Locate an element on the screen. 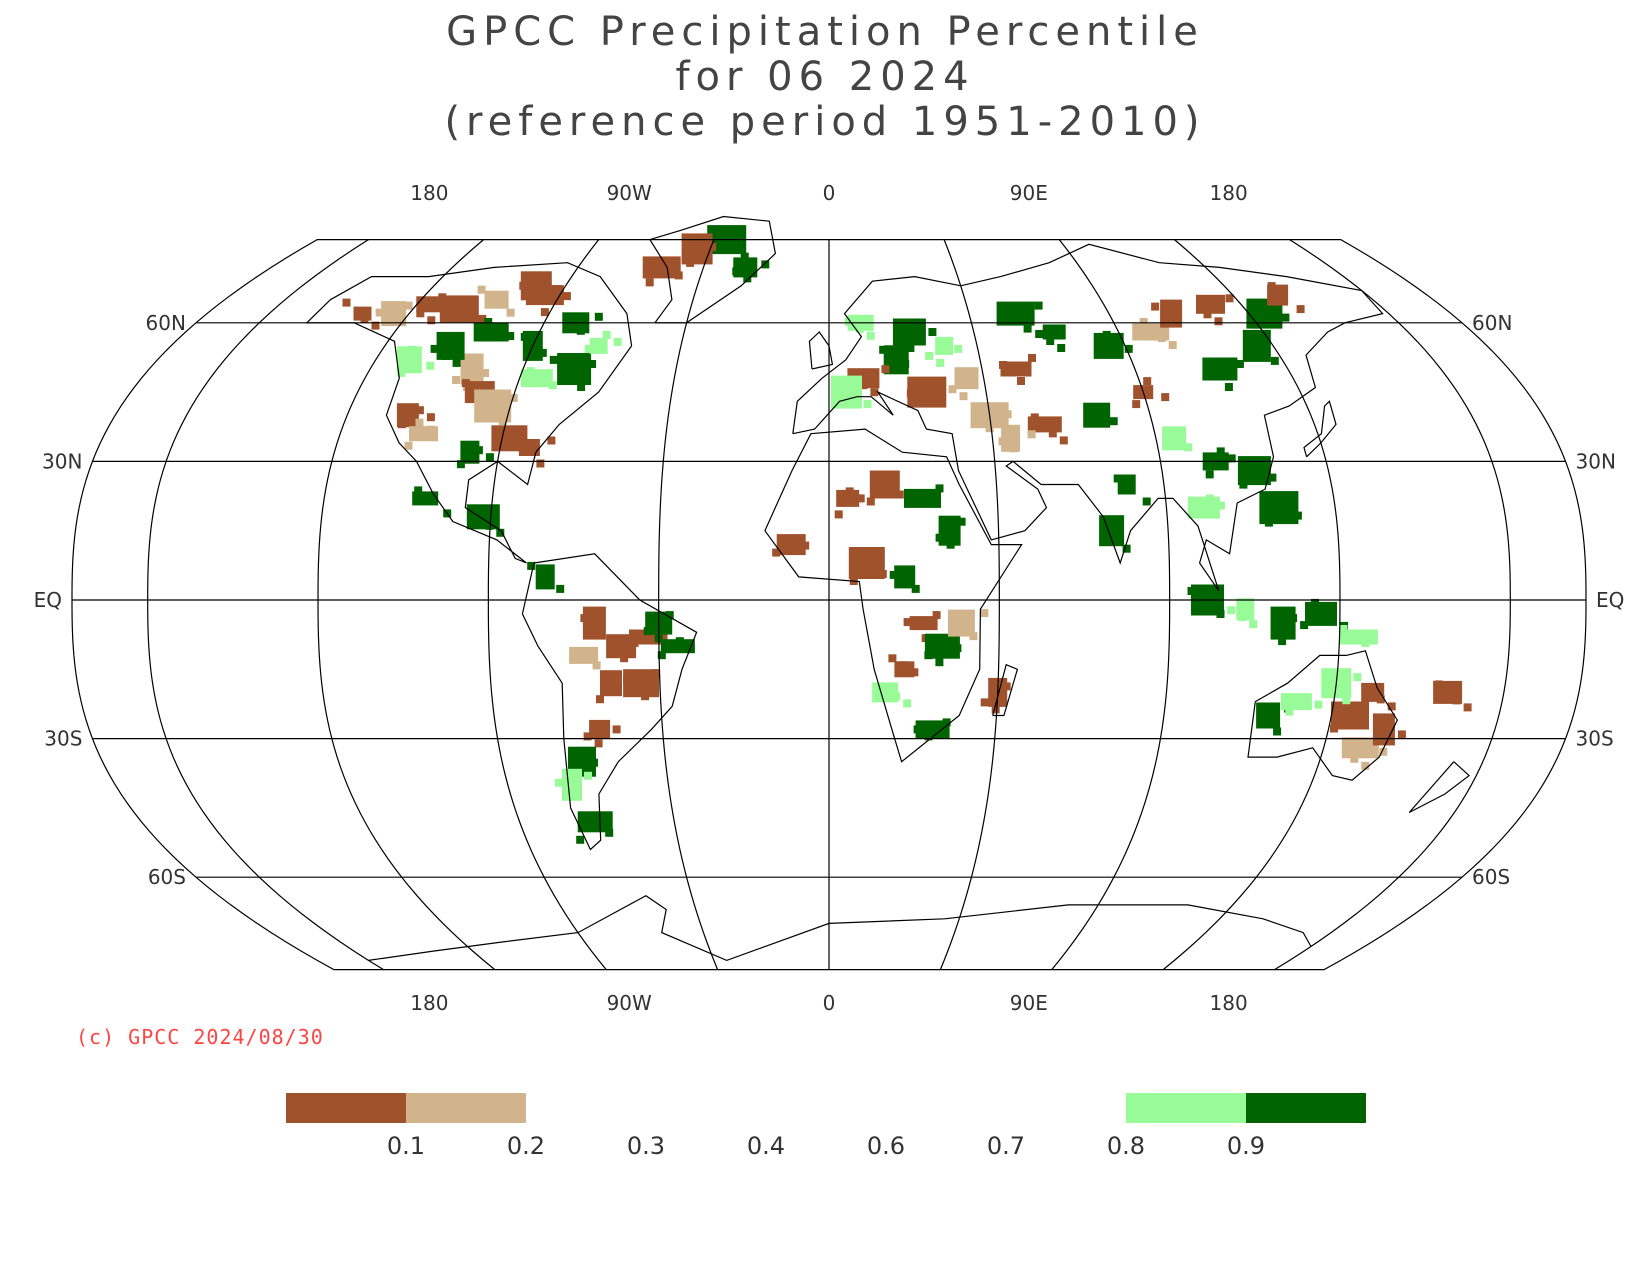  legend-tick-label: 0.7 is located at coordinates (1006, 1146).